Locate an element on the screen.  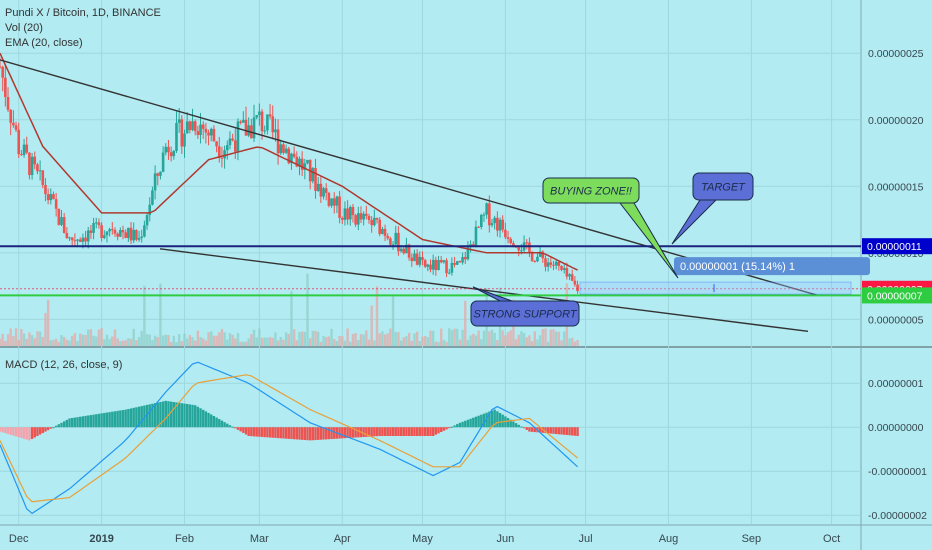
x-tick-label: Mar is located at coordinates (259, 539).